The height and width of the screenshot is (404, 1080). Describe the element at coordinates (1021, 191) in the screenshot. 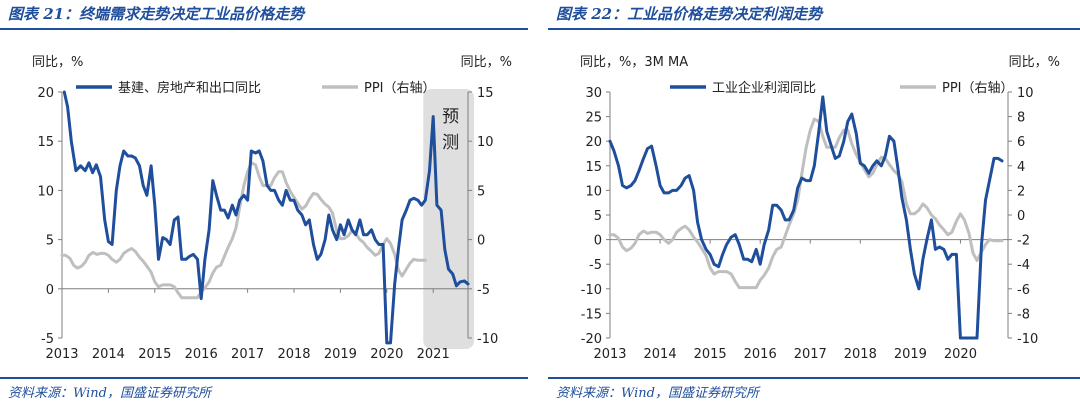

I see `right-tick-label: 2` at that location.